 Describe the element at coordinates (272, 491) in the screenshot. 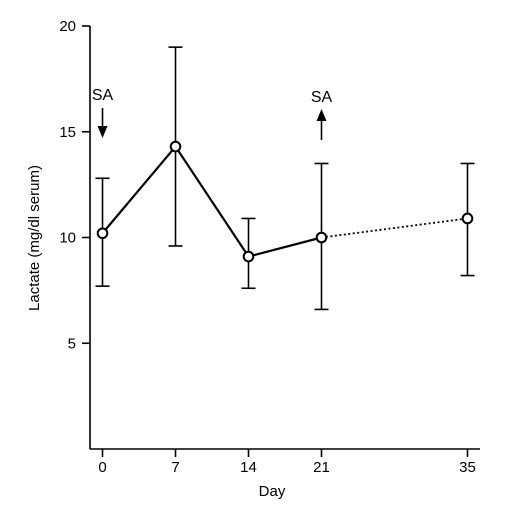

I see `x-axis-label: Day` at that location.